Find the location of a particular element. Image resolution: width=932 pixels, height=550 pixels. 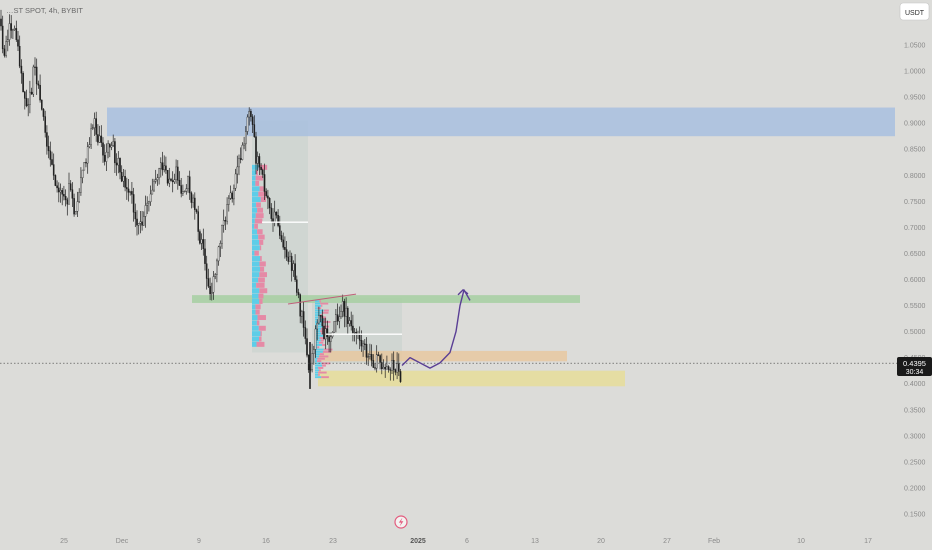

time-tick: 9 is located at coordinates (199, 541).